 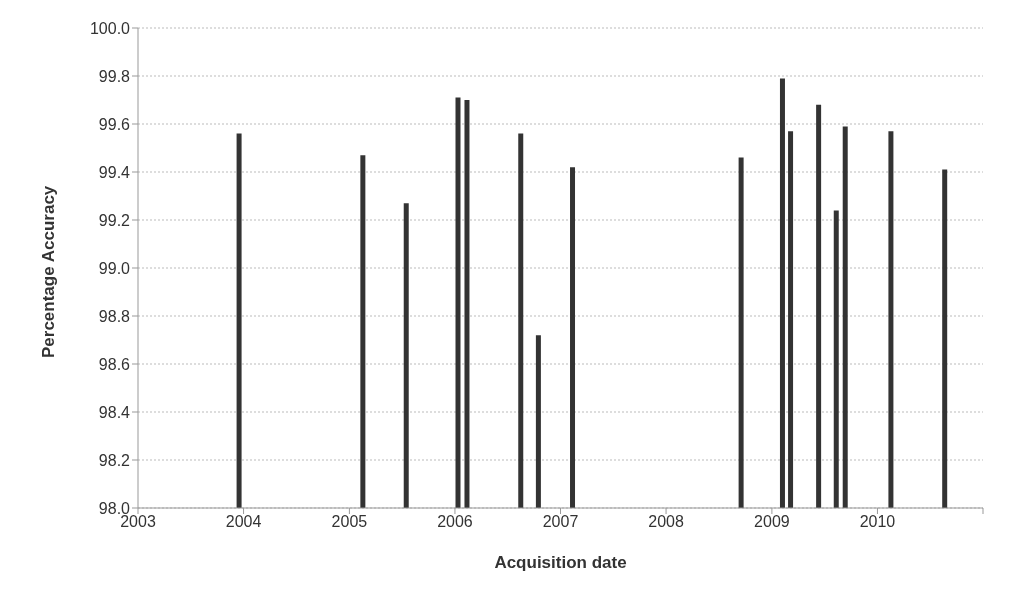 I want to click on x-tick-label: 2006, so click(x=455, y=522).